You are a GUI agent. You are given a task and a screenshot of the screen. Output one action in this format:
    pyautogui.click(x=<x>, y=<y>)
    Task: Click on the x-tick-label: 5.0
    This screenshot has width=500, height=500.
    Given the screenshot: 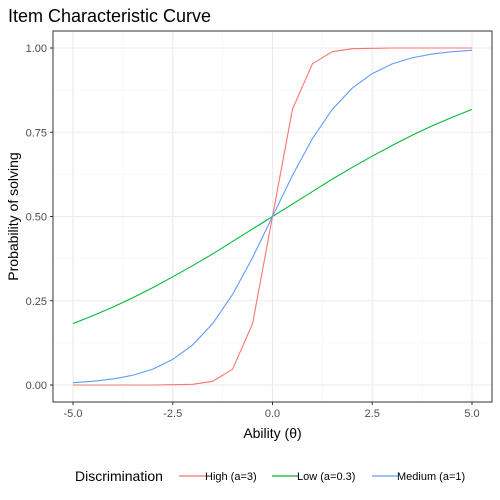 What is the action you would take?
    pyautogui.click(x=471, y=414)
    